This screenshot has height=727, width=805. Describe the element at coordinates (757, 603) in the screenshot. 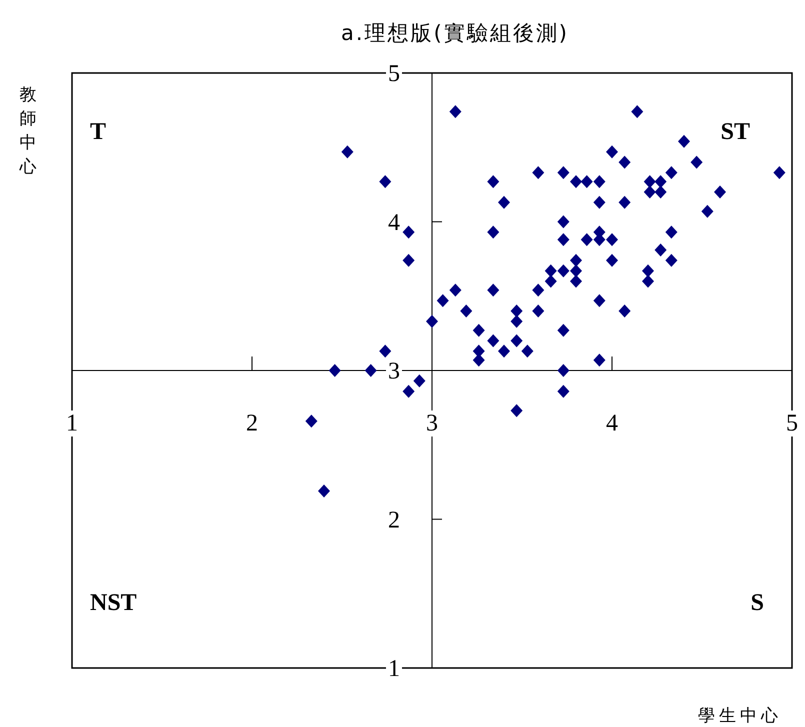

I see `annotation: S` at that location.